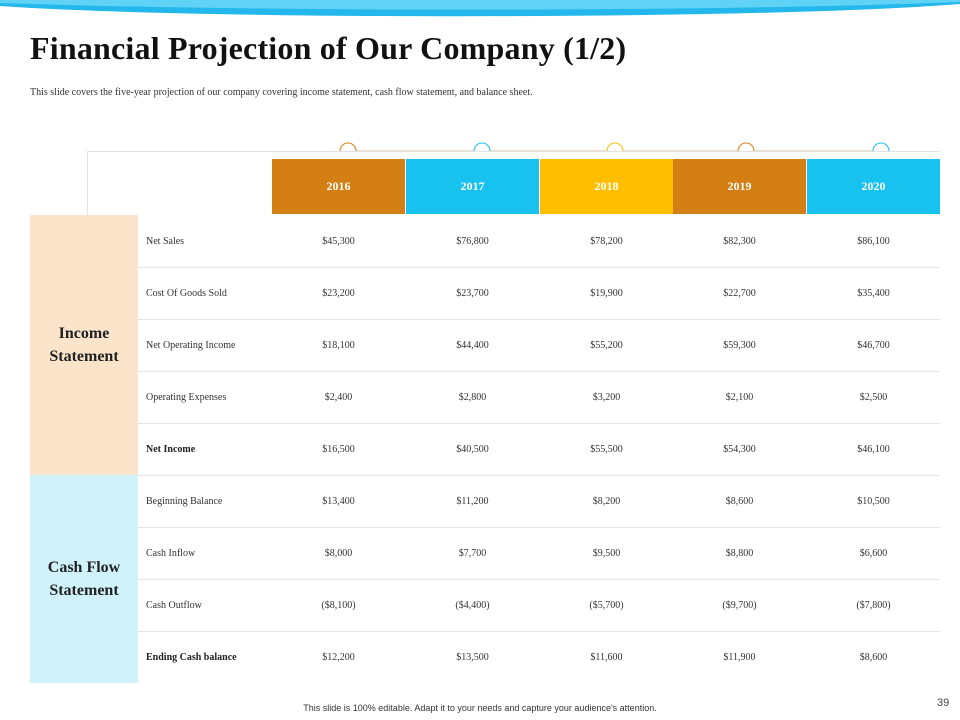 The height and width of the screenshot is (720, 960). I want to click on table-cell: $13,400, so click(338, 501).